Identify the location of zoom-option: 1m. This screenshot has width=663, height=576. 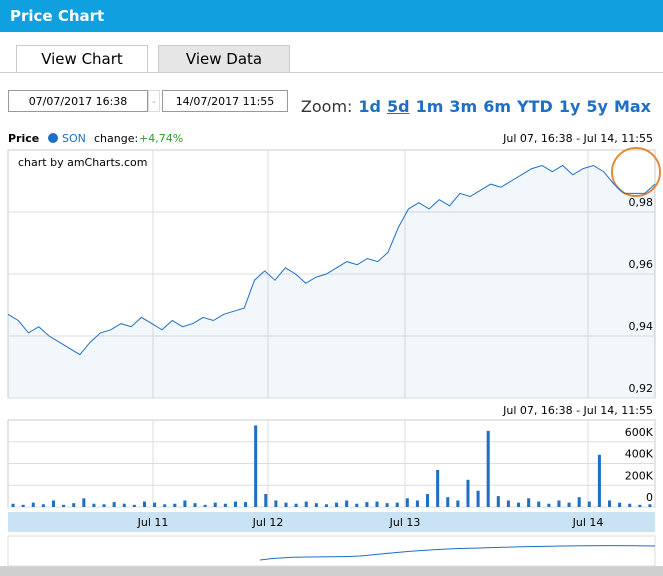
(429, 106).